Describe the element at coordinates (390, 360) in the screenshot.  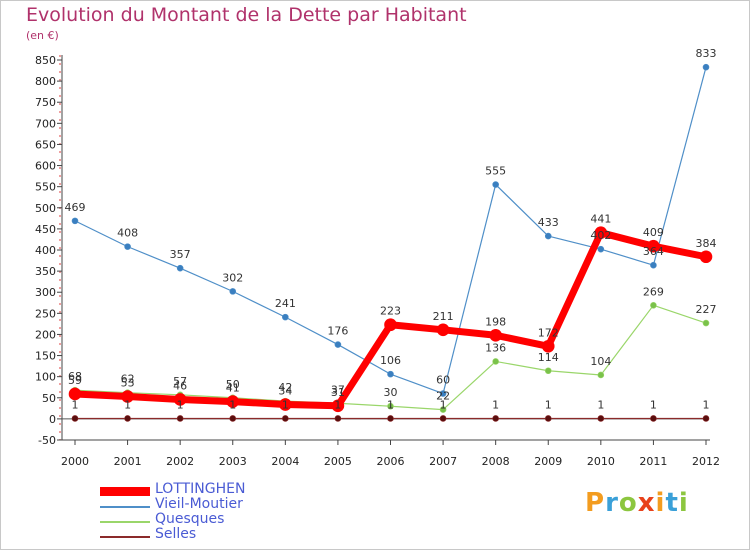
I see `data-label: 106` at that location.